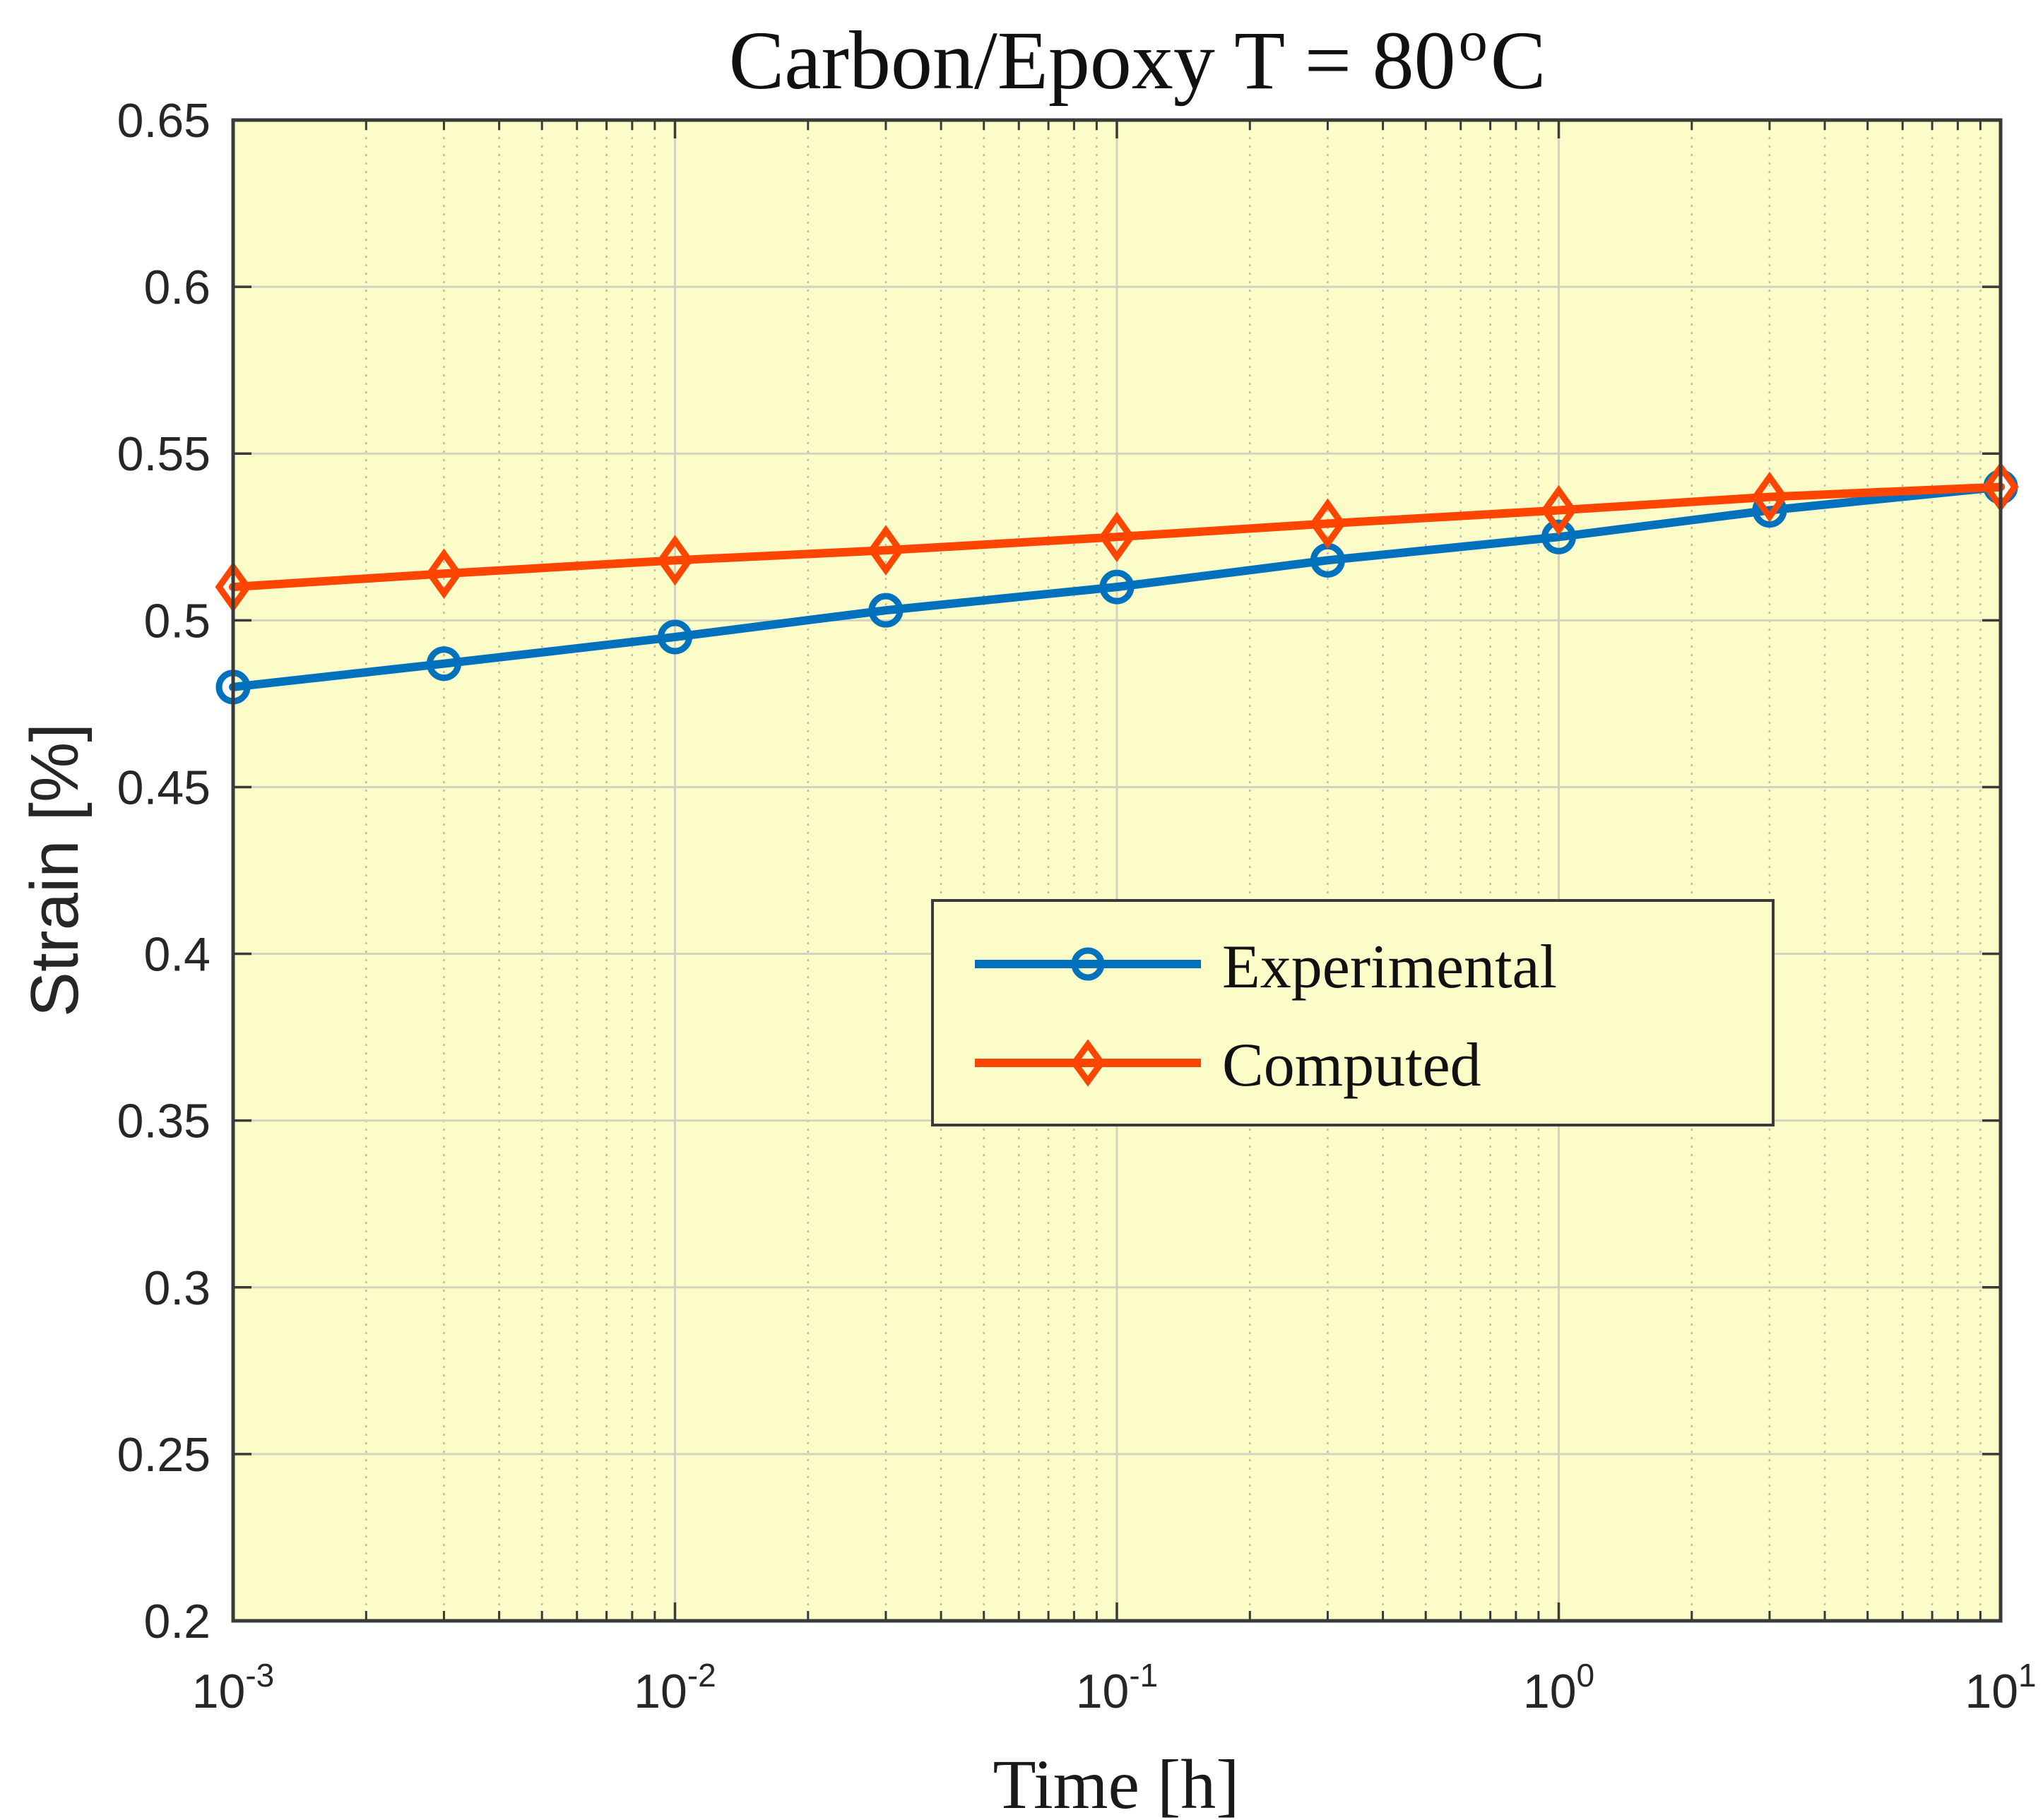 The image size is (2043, 1820). What do you see at coordinates (55, 870) in the screenshot?
I see `y-axis-label: Strain [%]` at bounding box center [55, 870].